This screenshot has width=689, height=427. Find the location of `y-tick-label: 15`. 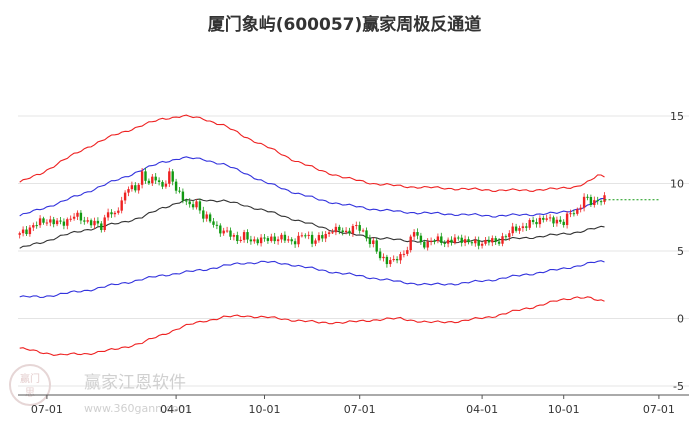

y-tick-label: 15 is located at coordinates (677, 116).